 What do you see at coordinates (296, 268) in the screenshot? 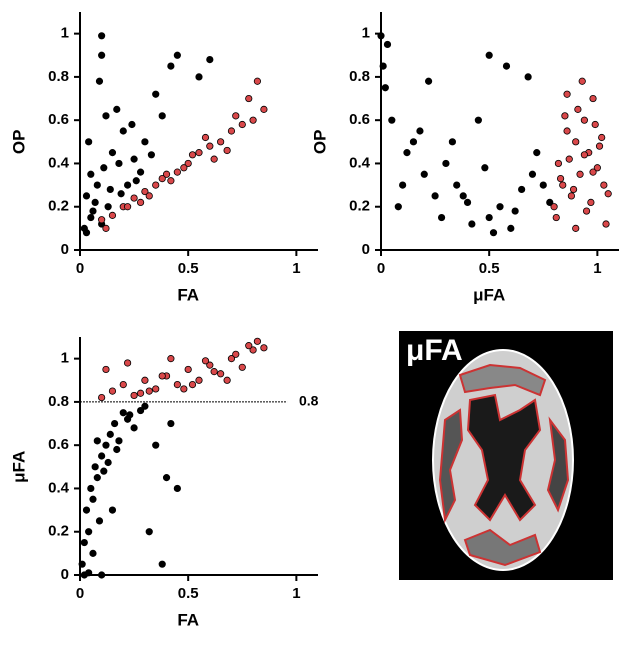
I see `x-tick-label: 1` at bounding box center [296, 268].